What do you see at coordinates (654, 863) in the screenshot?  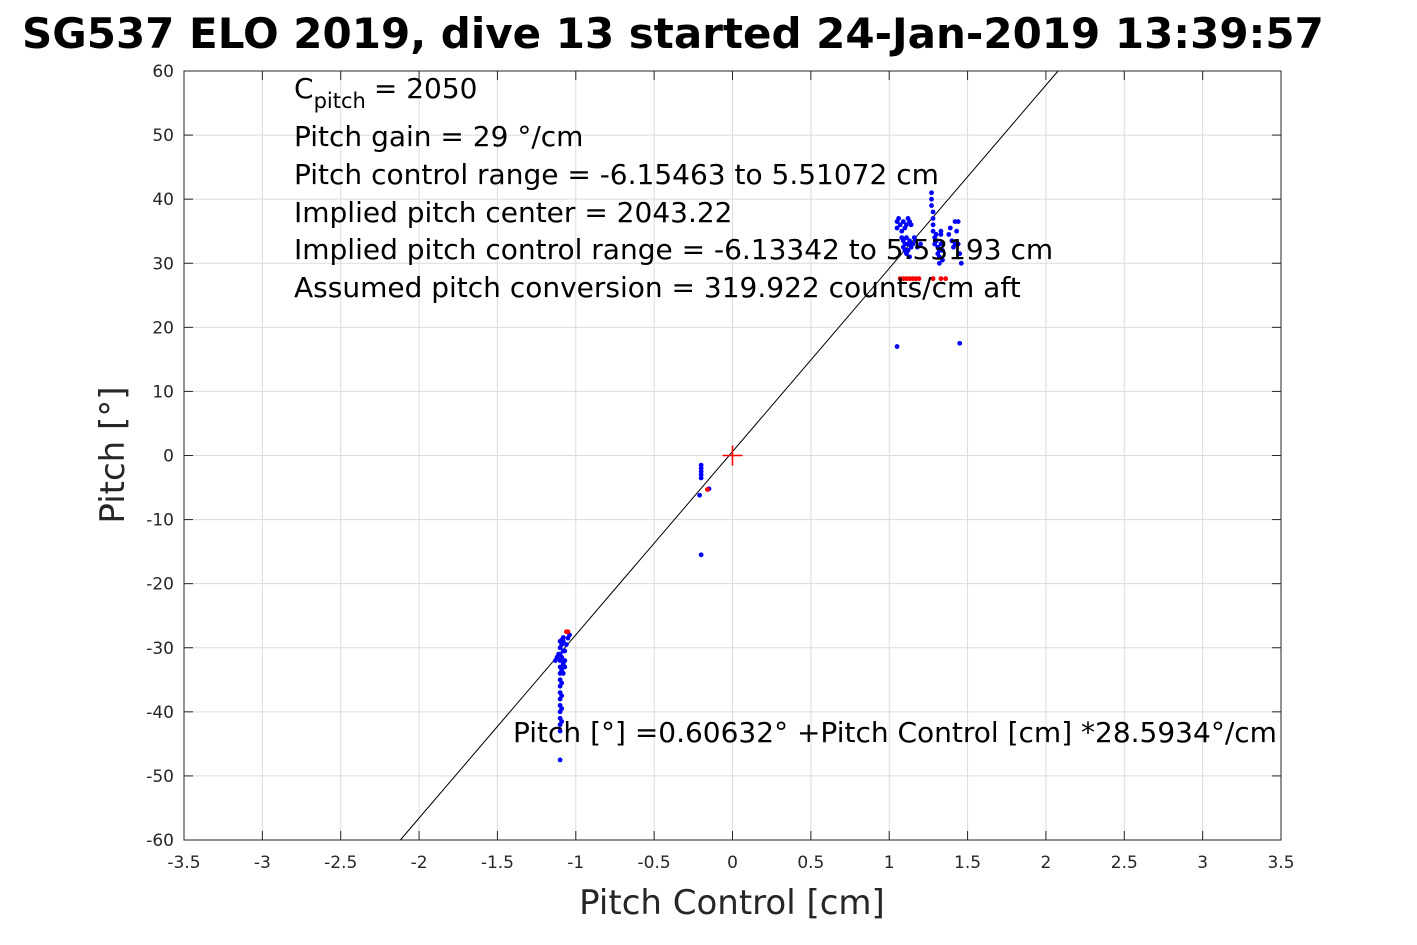 I see `x-tick-label: -0.5` at bounding box center [654, 863].